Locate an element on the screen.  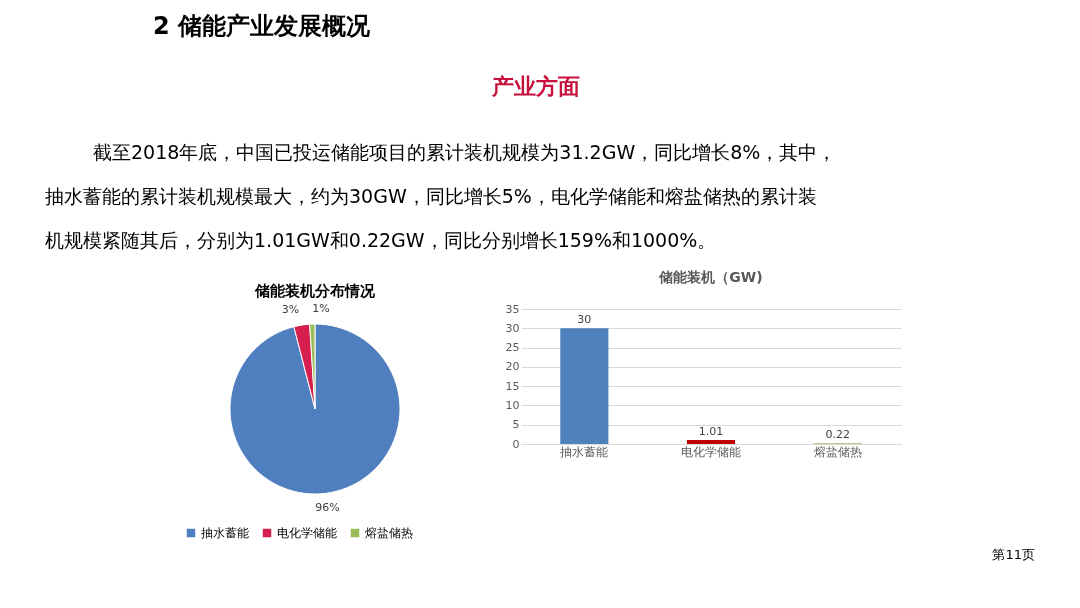
legend-label: 抽水蓄能 is located at coordinates (225, 533).